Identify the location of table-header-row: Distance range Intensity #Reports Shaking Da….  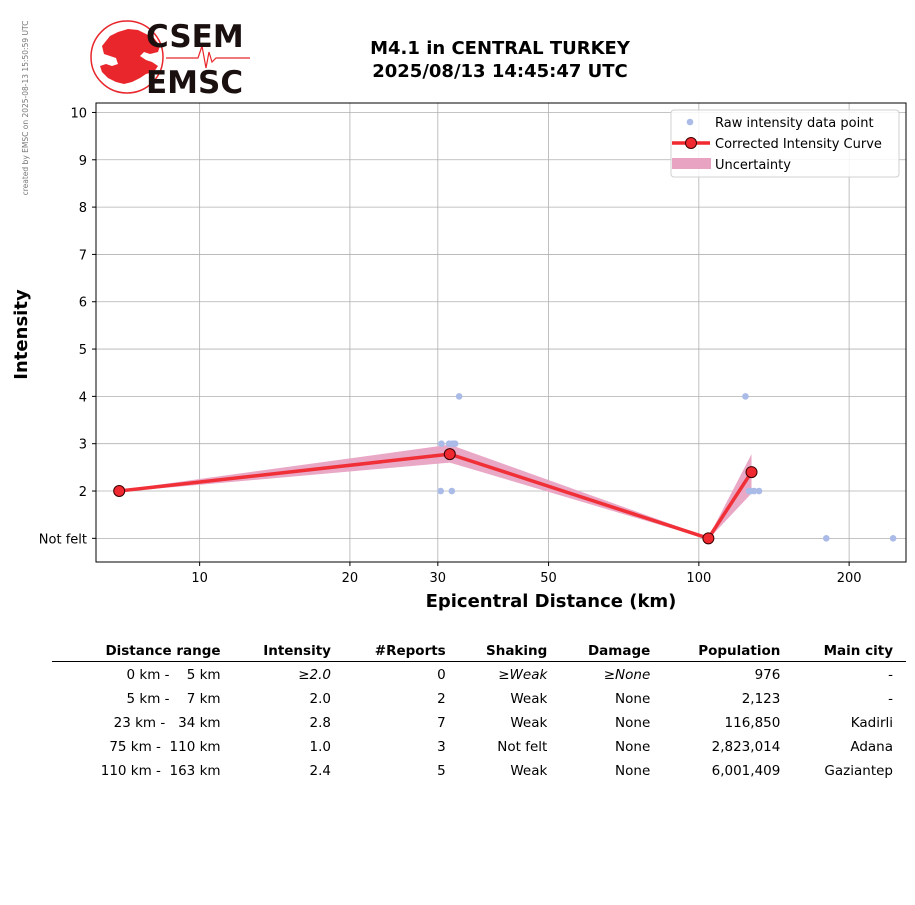
(479, 651).